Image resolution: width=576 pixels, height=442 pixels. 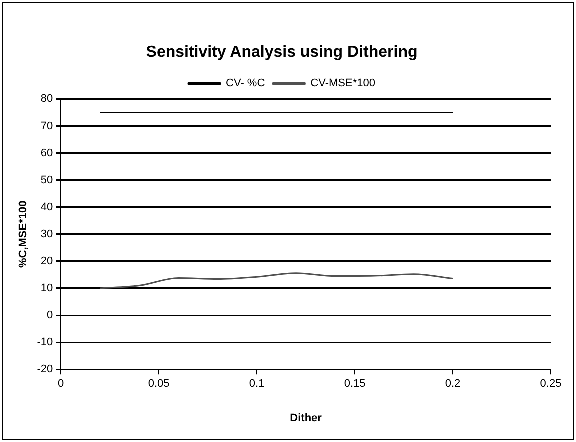 What do you see at coordinates (47, 99) in the screenshot?
I see `y-tick-label: 80` at bounding box center [47, 99].